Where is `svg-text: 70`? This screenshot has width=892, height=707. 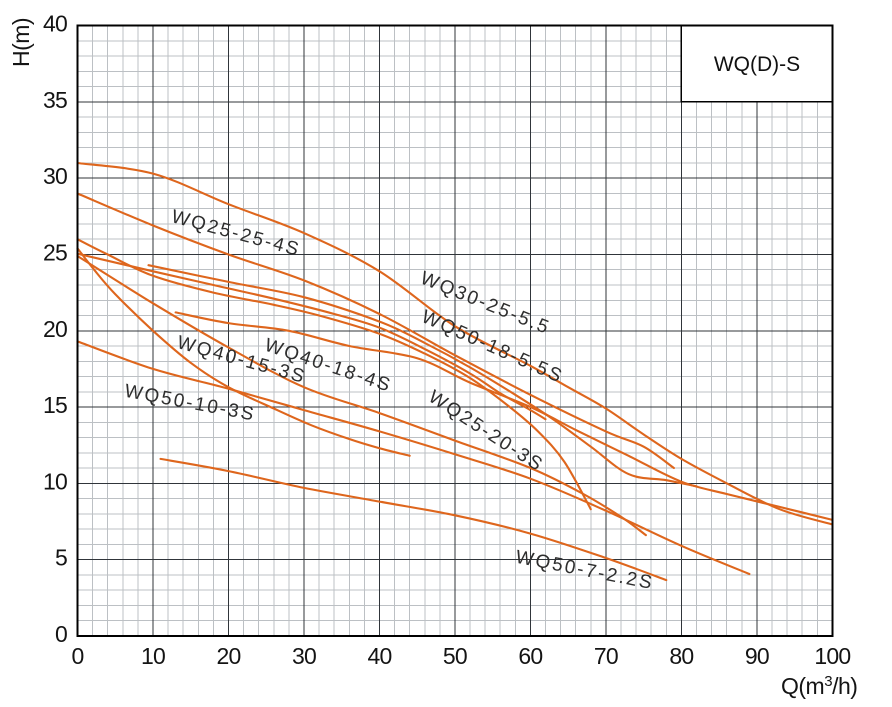 svg-text: 70 is located at coordinates (606, 656).